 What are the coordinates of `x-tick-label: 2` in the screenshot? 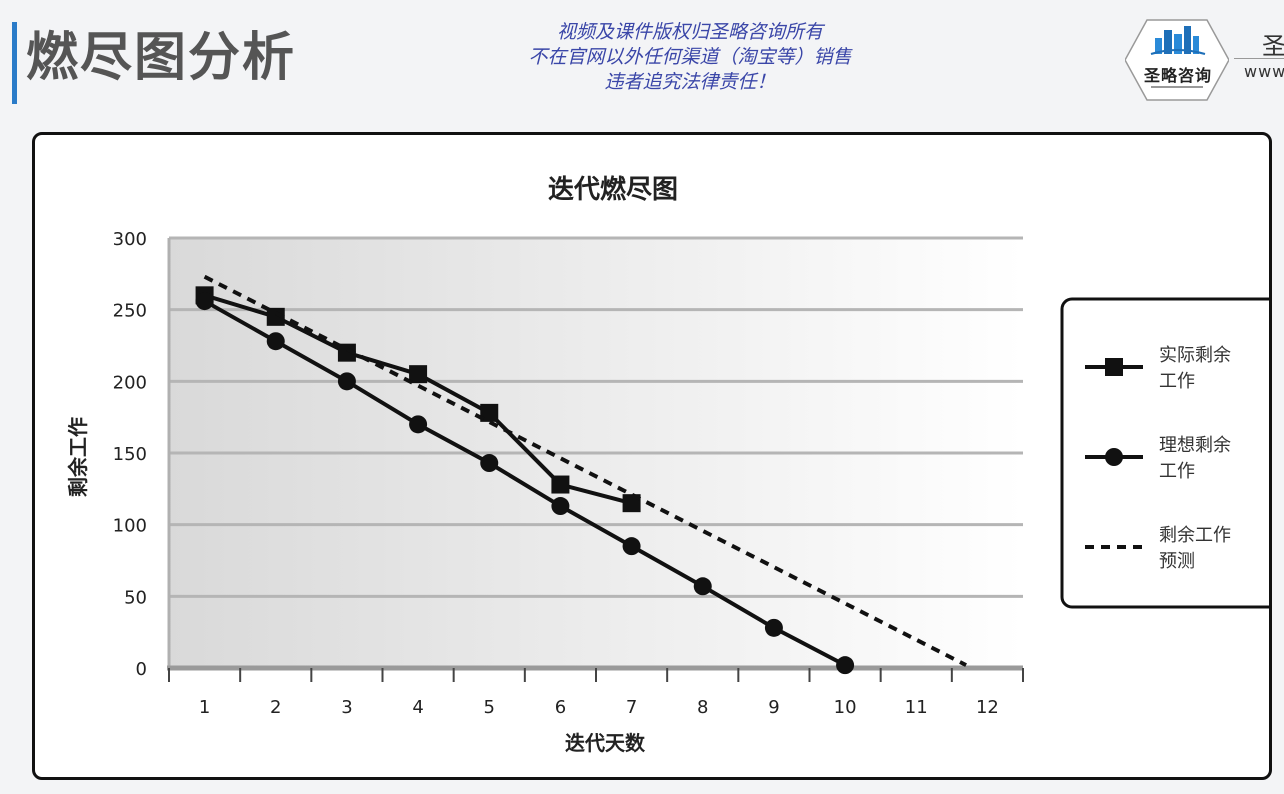 It's located at (275, 707).